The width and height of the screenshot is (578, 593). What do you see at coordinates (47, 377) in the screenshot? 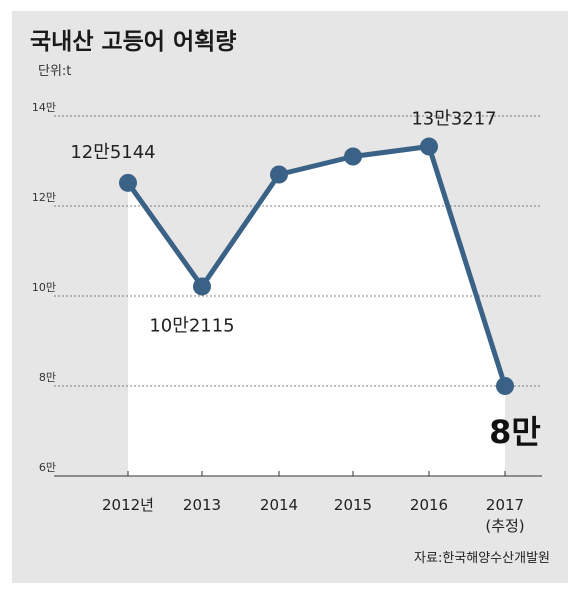
I see `y-tick-label: 8만` at bounding box center [47, 377].